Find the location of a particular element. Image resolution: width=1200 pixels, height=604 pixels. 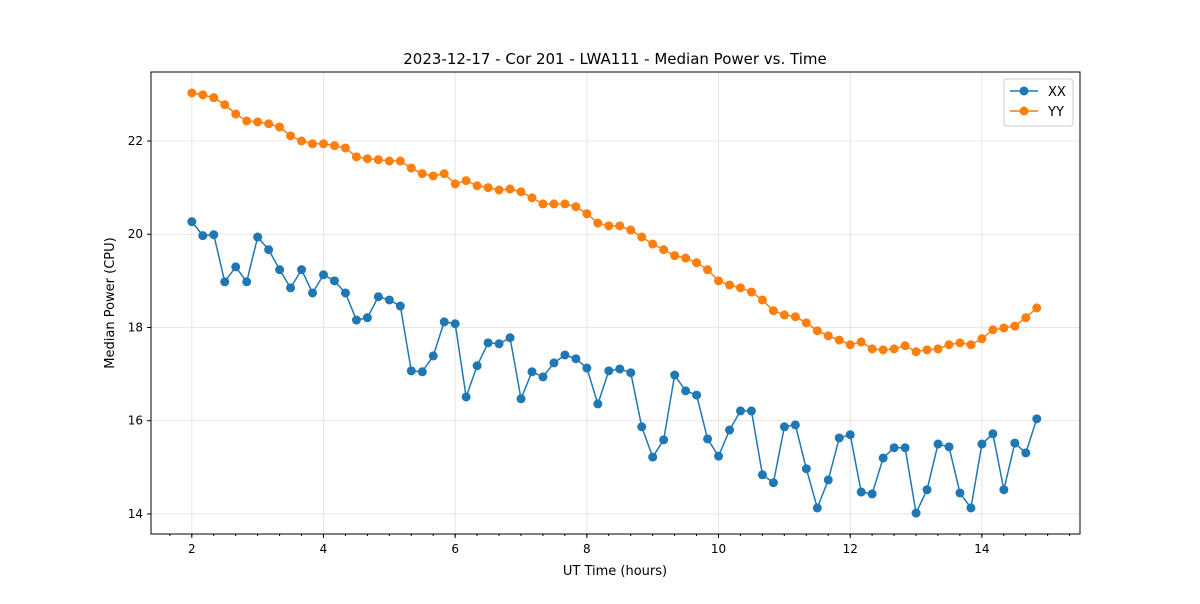

x-tick-label: 4 is located at coordinates (324, 549).